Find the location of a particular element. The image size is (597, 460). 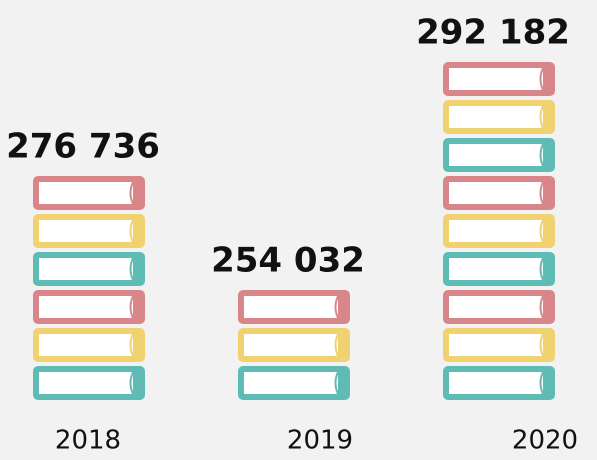

x-tick-label: 2019 is located at coordinates (320, 441).